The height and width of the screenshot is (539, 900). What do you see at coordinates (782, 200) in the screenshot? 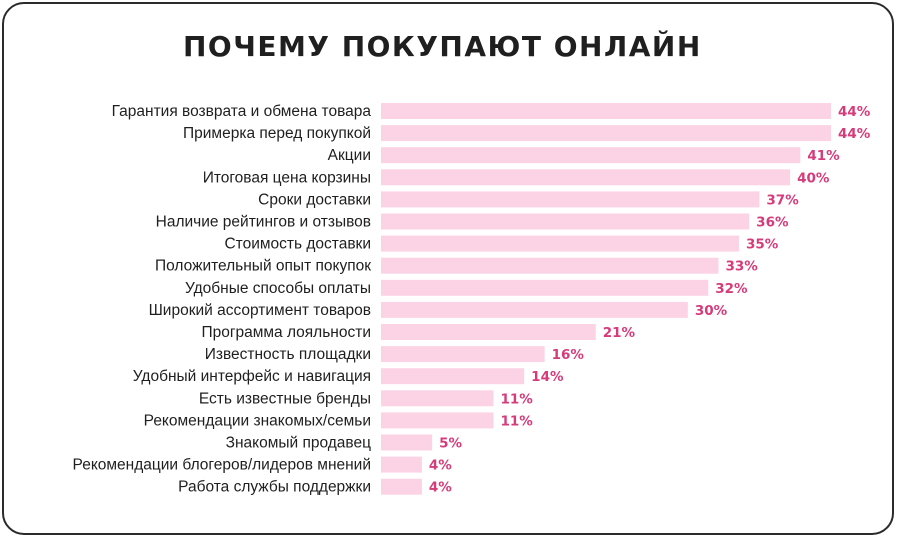
I see `value-label: 37%` at bounding box center [782, 200].